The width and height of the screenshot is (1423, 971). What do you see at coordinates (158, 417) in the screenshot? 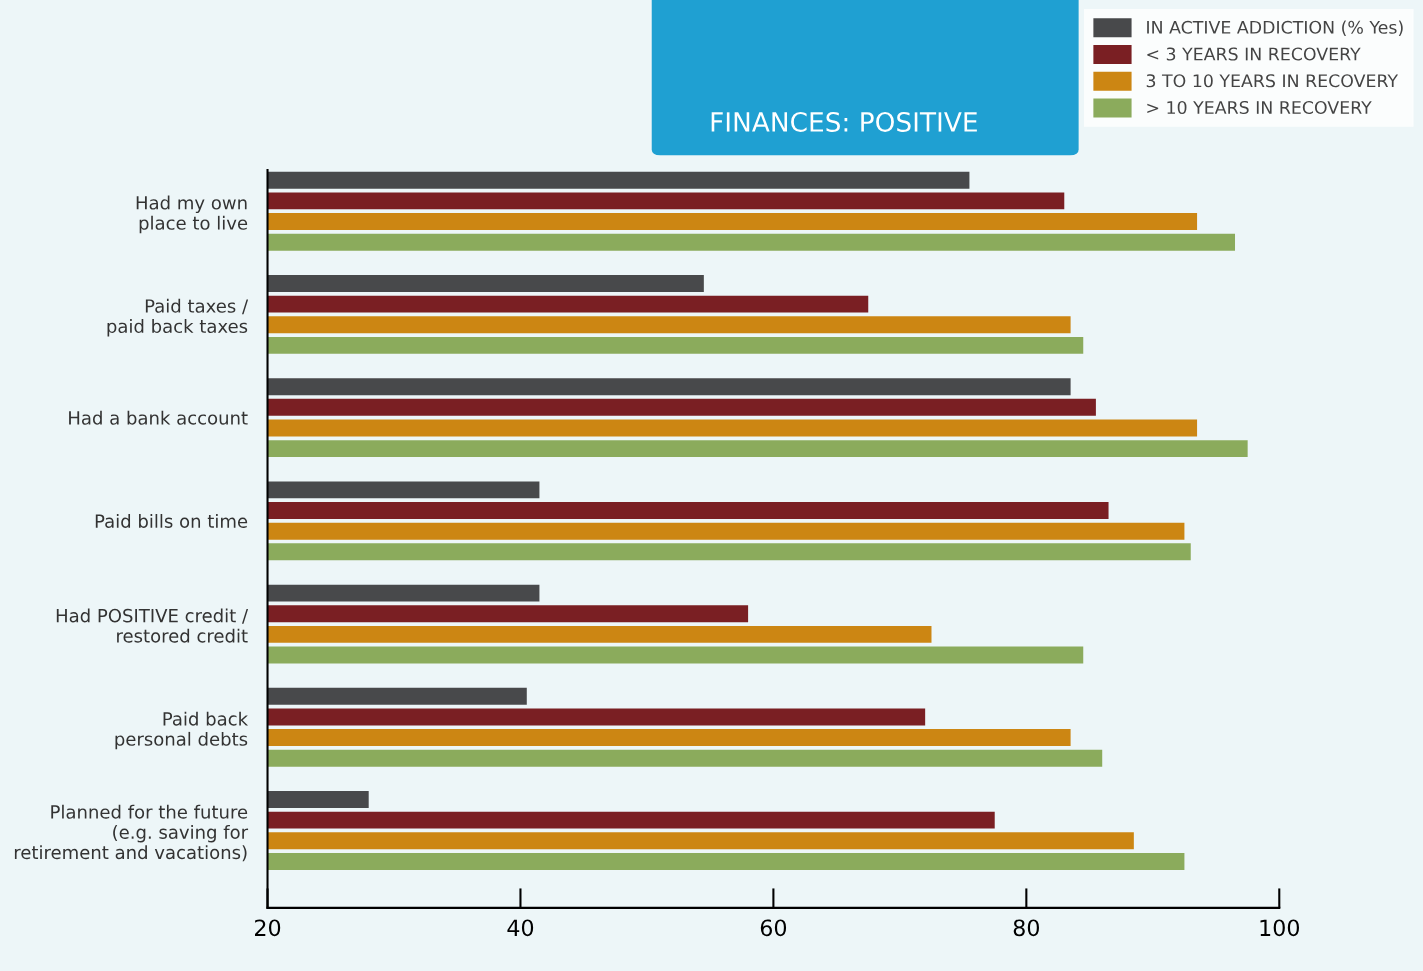
I see `y-tick-label: Had a bank account` at bounding box center [158, 417].